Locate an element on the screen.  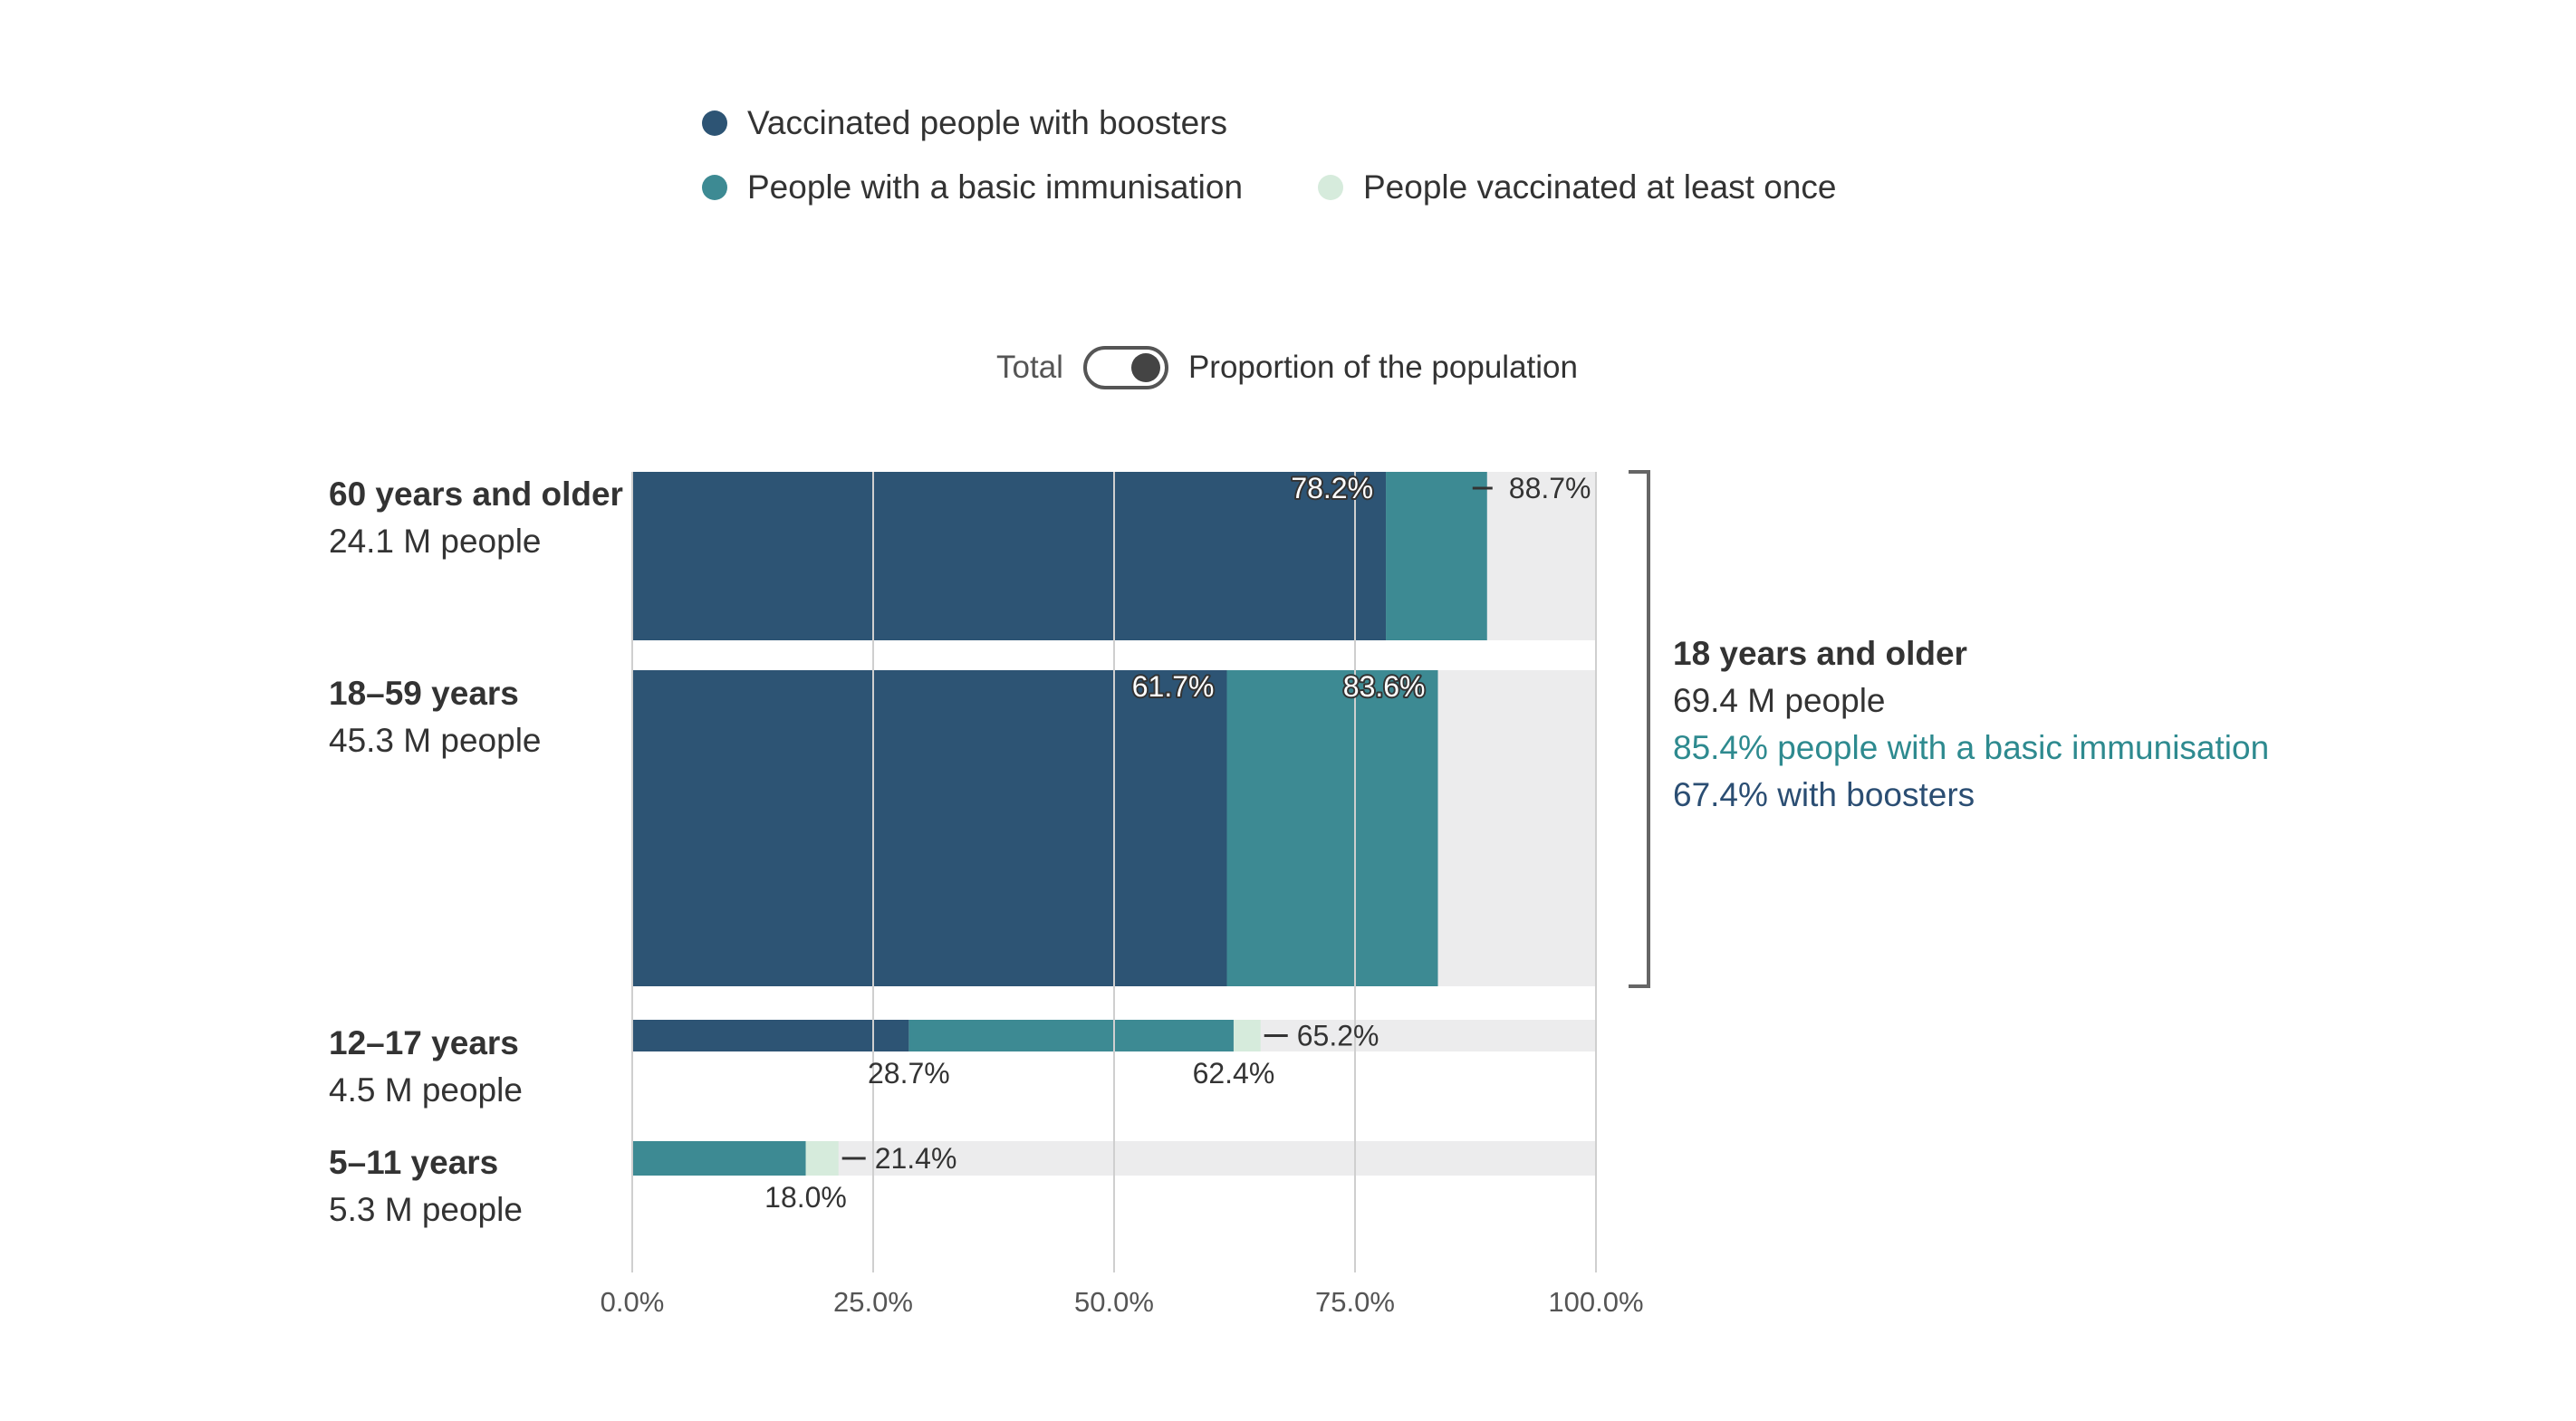
legend-label-basic: People with a basic immunisation is located at coordinates (995, 187).